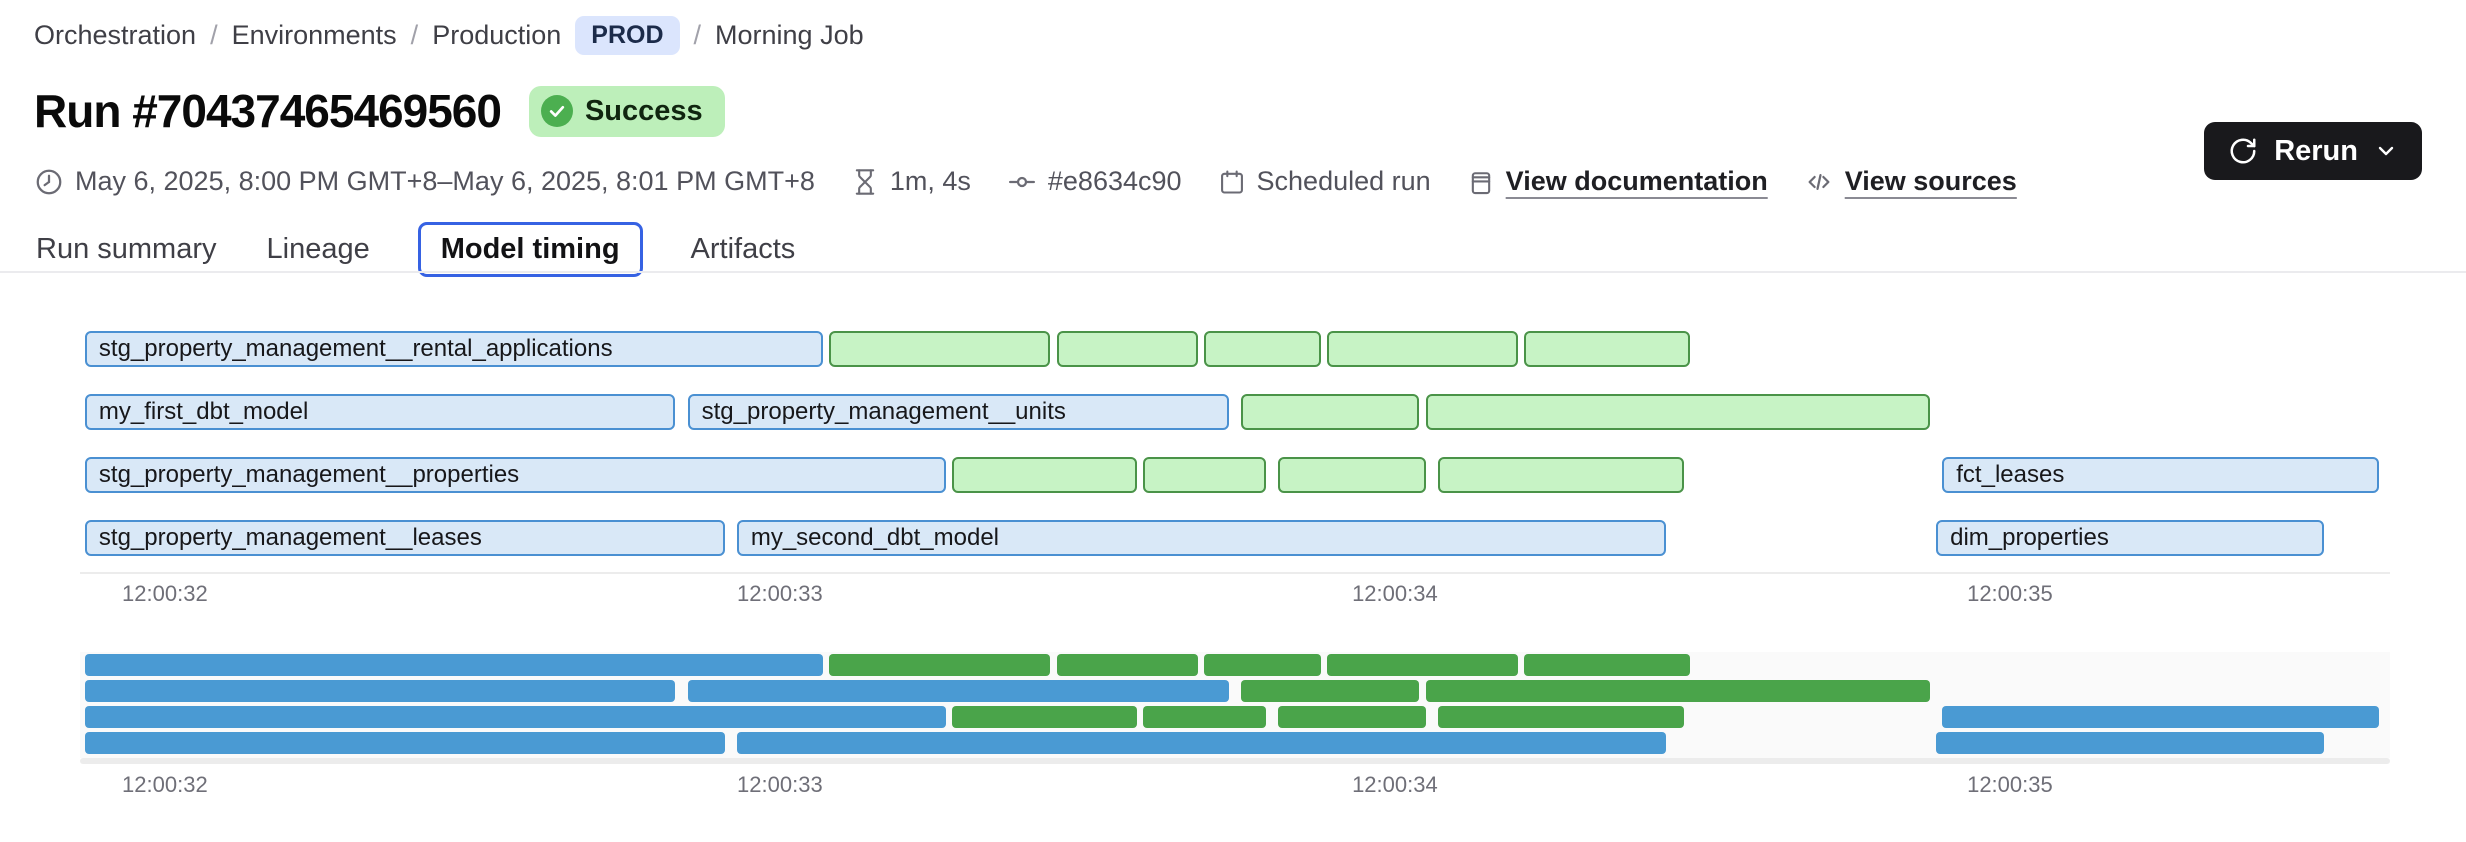 The width and height of the screenshot is (2466, 842). Describe the element at coordinates (743, 249) in the screenshot. I see `tab-artifacts: Artifacts` at that location.